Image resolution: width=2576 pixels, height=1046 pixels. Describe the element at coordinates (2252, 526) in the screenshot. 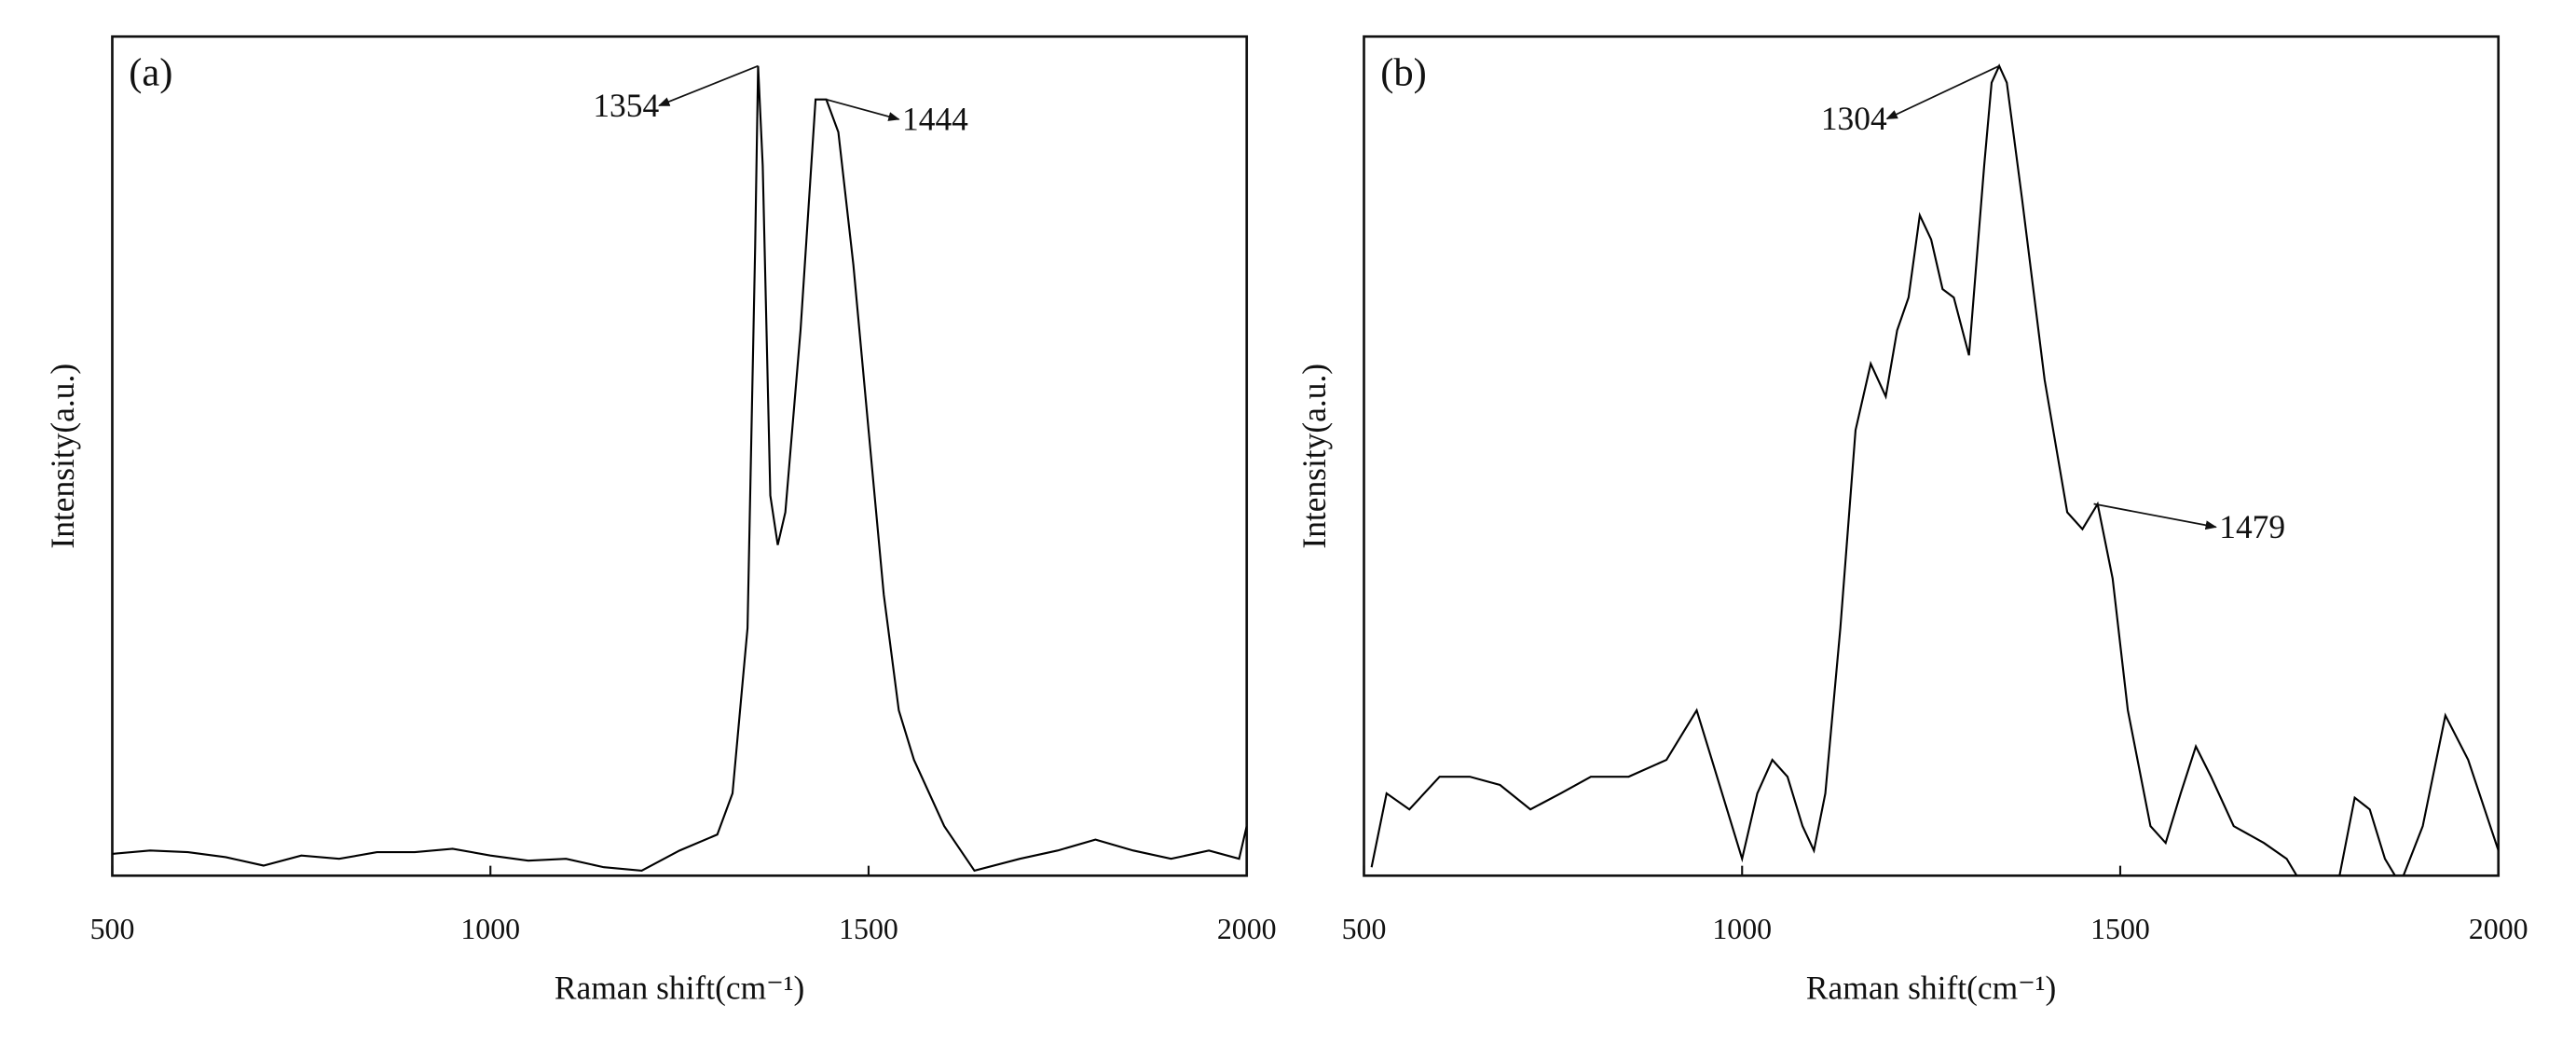

I see `annotation-label: 1479` at that location.